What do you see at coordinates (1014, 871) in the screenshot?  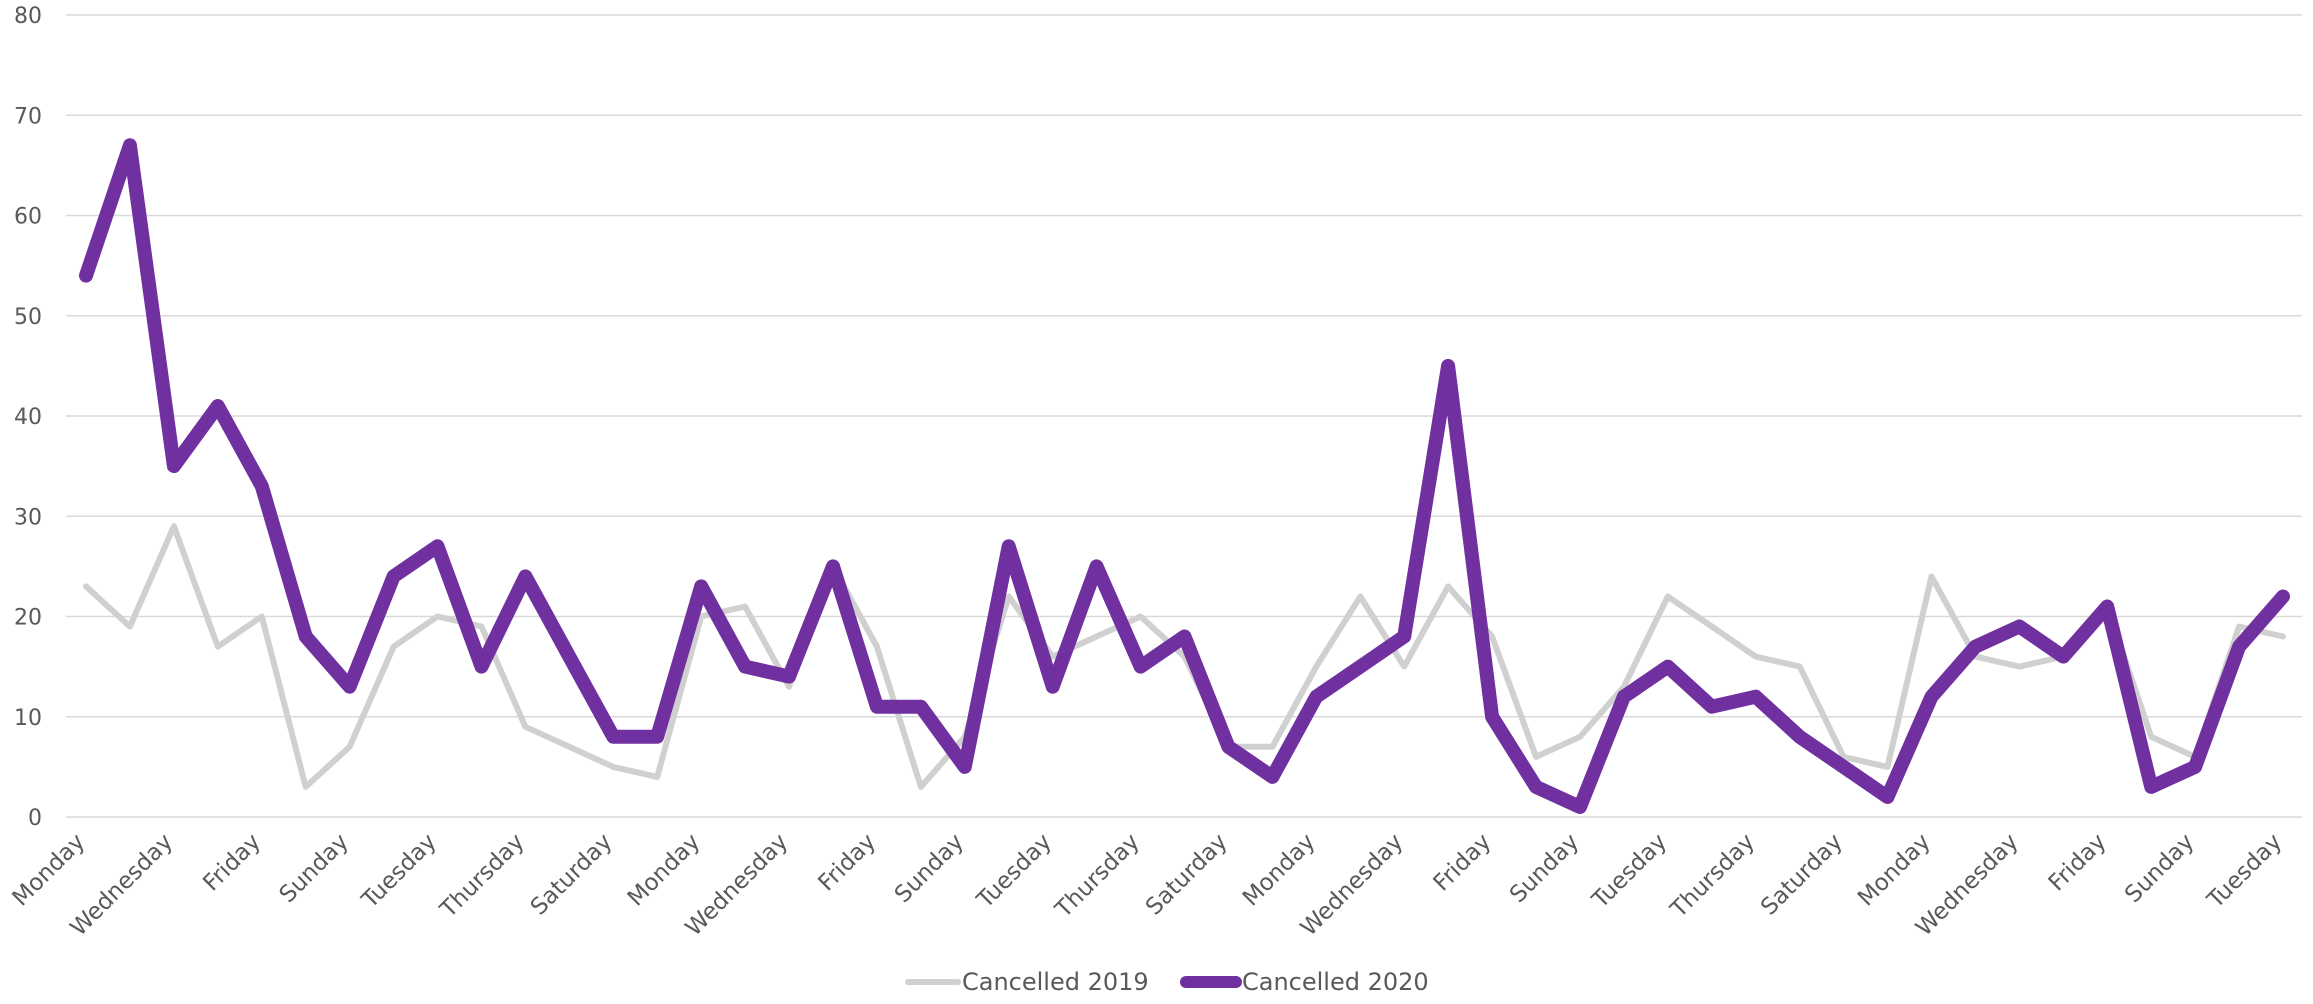 I see `x-tick-label: Tuesday` at bounding box center [1014, 871].